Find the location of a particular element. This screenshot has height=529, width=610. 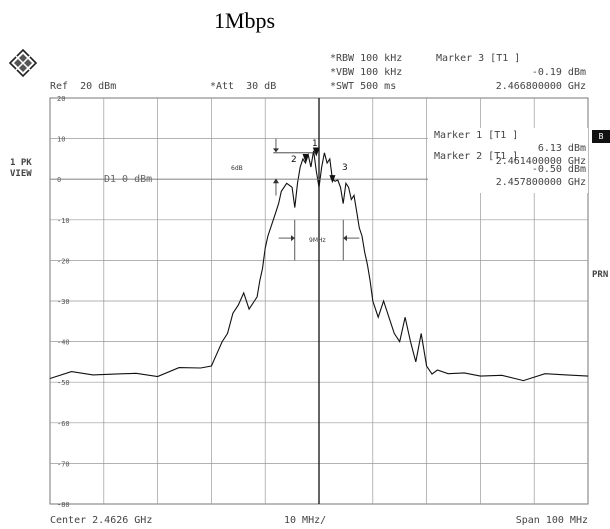

marker3-level: -0.19 dBm is located at coordinates (558, 72).